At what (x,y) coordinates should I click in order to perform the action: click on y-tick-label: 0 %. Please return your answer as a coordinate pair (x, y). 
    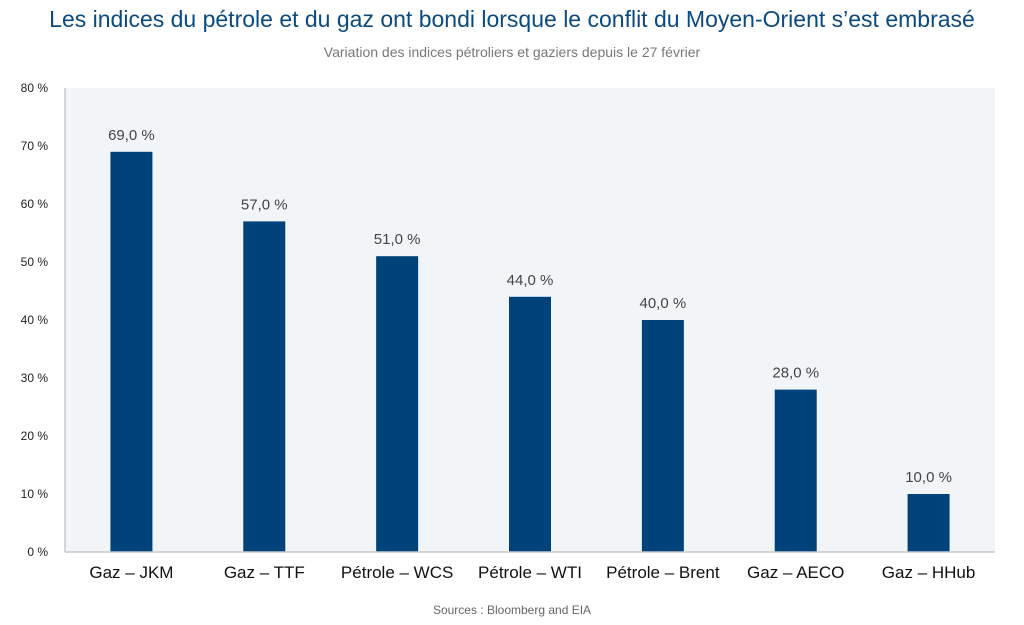
    Looking at the image, I should click on (37, 552).